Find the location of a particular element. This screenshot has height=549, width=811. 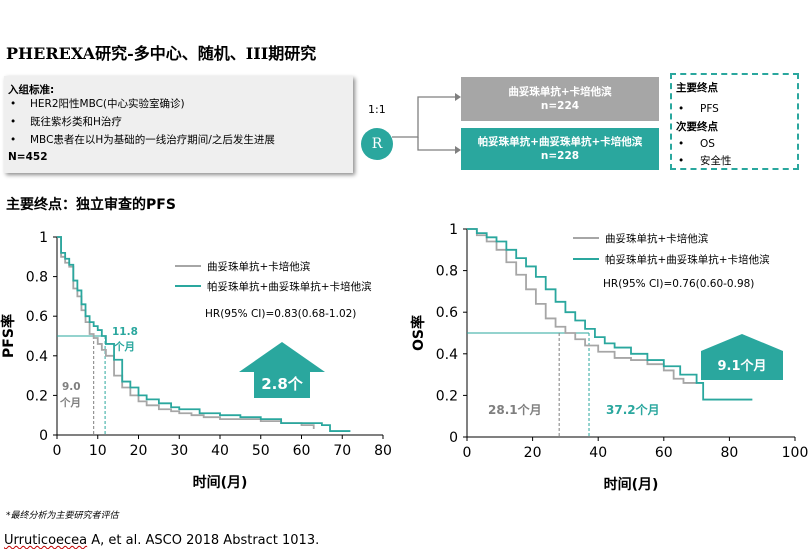

citation-rest: A, et al. ASCO 2018 Abstract 1013. is located at coordinates (203, 540).